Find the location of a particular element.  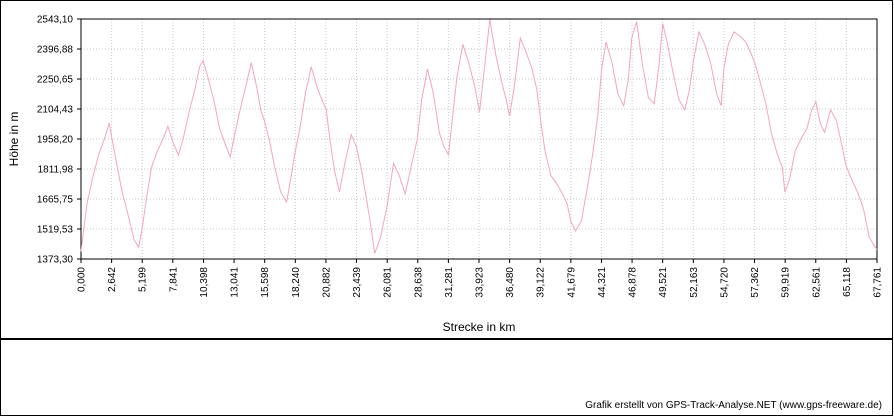

x-tick-label: 65,118 is located at coordinates (847, 282).